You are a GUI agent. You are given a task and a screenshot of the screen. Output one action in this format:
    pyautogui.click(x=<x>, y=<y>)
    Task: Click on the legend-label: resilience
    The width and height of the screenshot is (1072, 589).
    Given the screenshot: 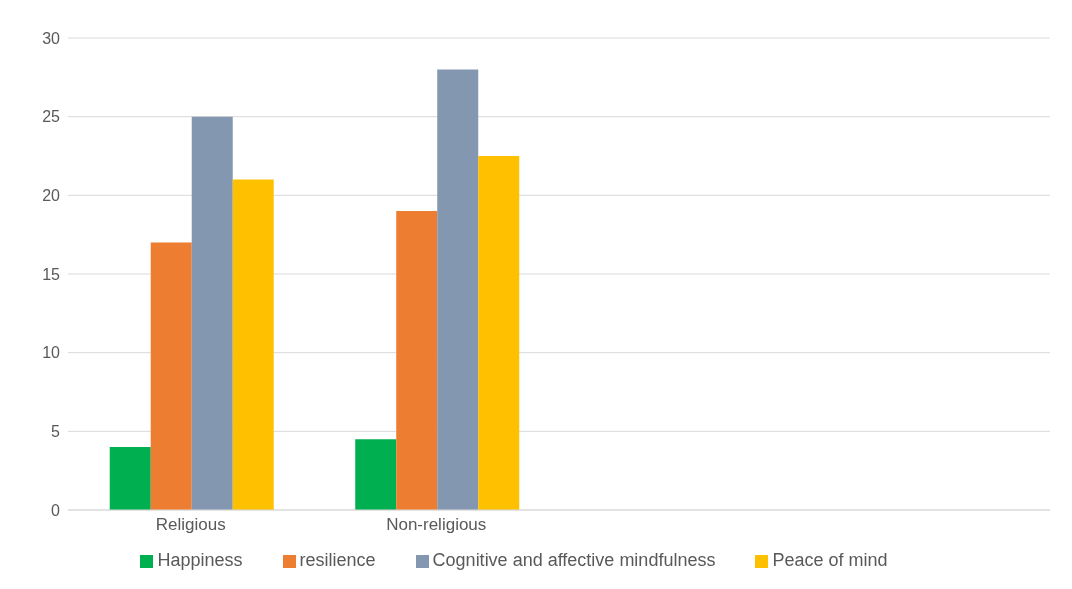 What is the action you would take?
    pyautogui.click(x=337, y=560)
    